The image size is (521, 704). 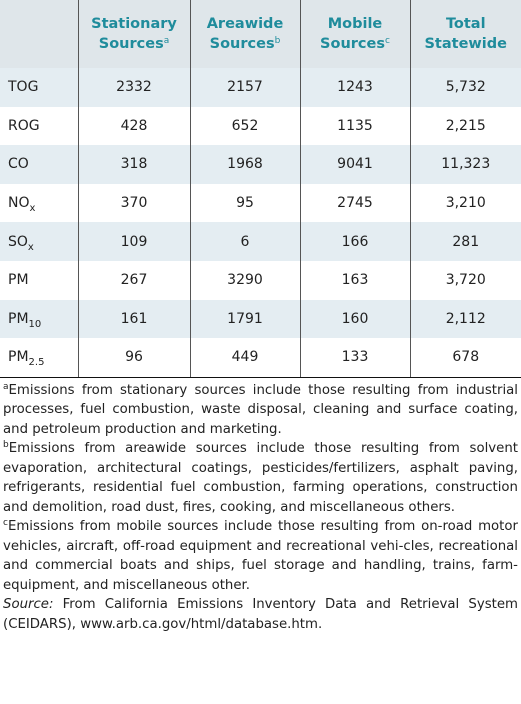 What do you see at coordinates (465, 87) in the screenshot?
I see `cell: 5,732` at bounding box center [465, 87].